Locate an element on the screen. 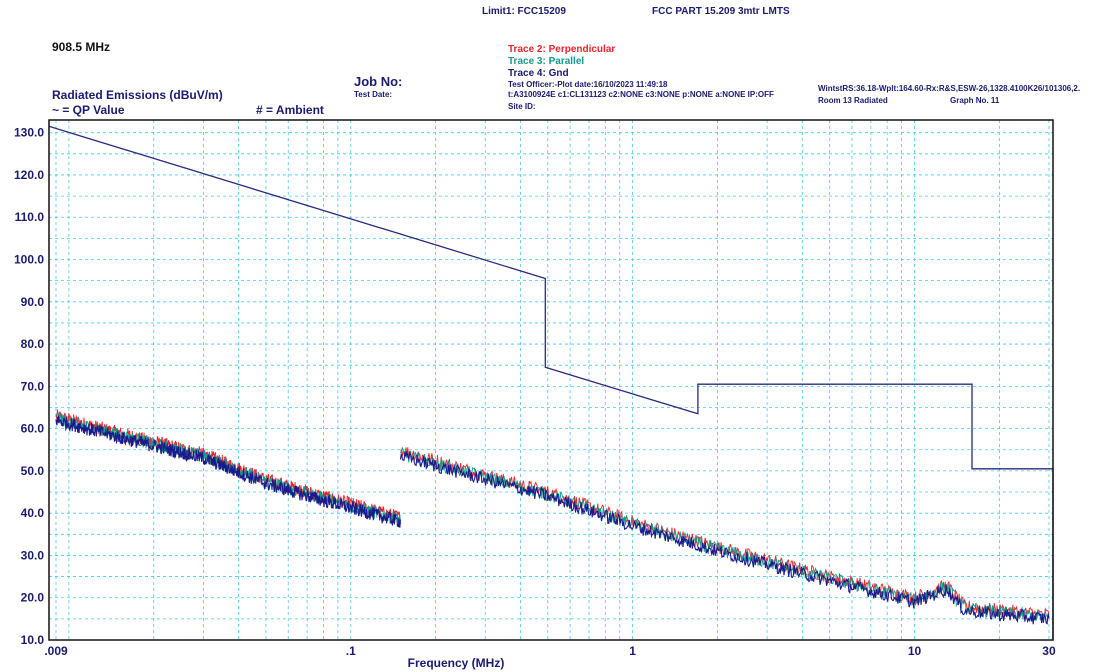  limit-title: Limit1: FCC15209 is located at coordinates (524, 11).